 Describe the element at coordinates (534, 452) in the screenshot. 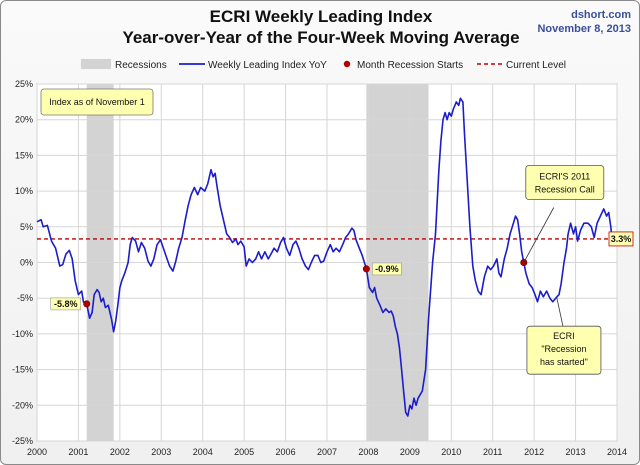

I see `x-tick-label: 2012` at that location.